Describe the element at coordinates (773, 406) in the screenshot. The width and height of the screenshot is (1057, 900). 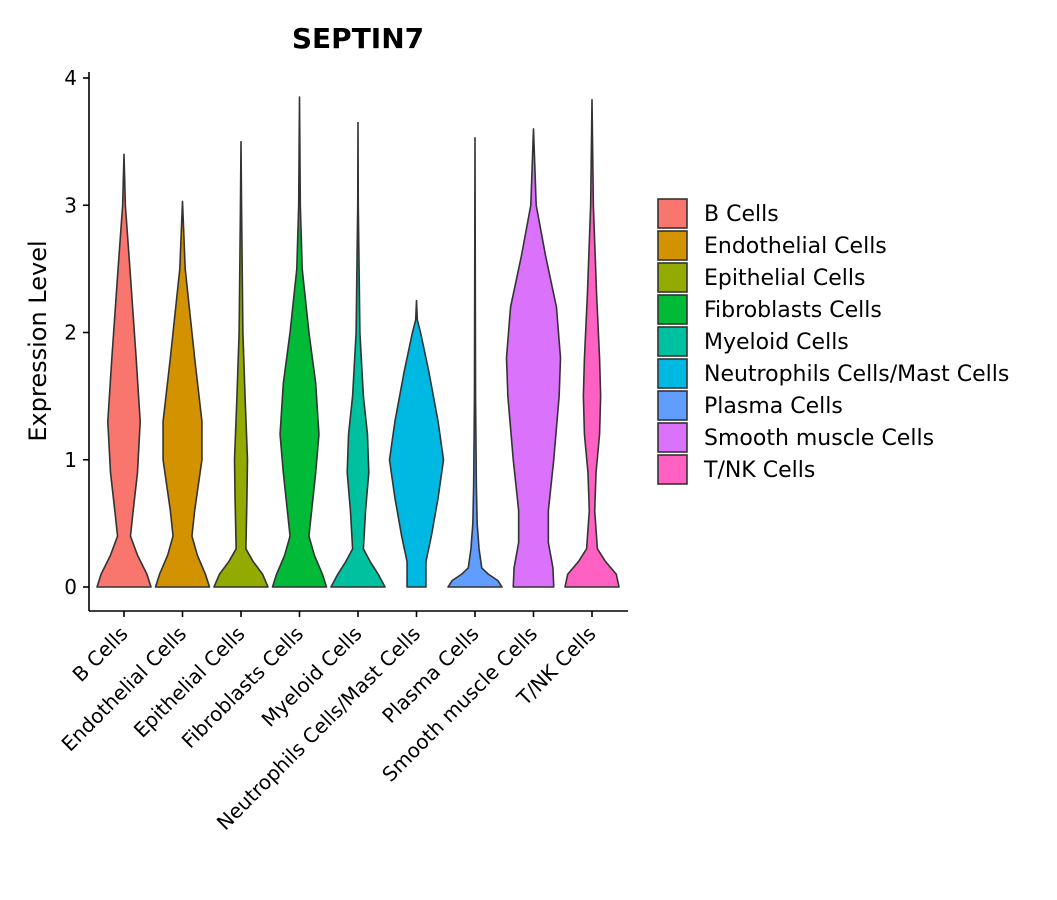
I see `legend-label-plasma-cells: Plasma Cells` at that location.